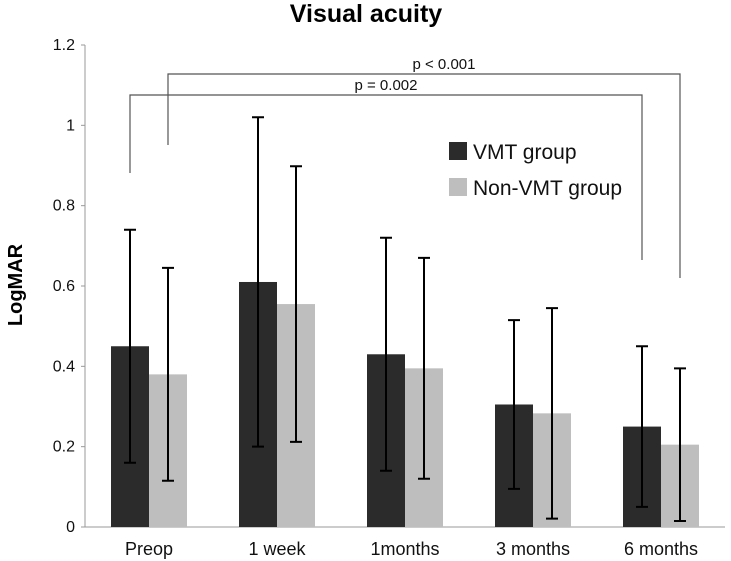 The width and height of the screenshot is (731, 561). Describe the element at coordinates (277, 549) in the screenshot. I see `x-category-label: 1 week` at that location.